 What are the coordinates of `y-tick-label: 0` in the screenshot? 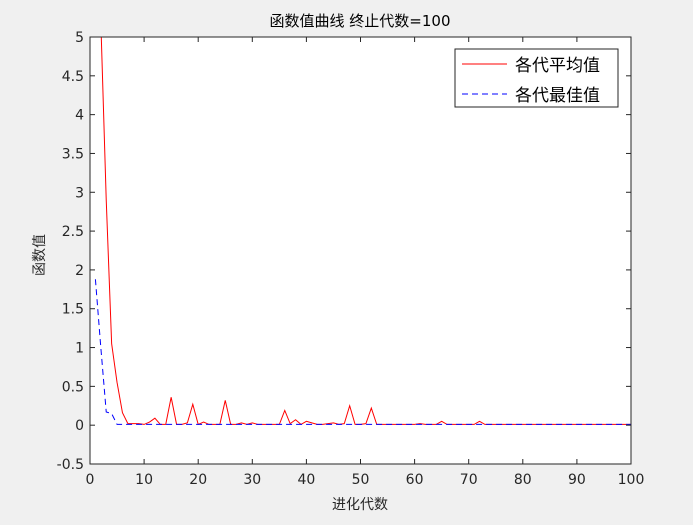 It's located at (79, 426).